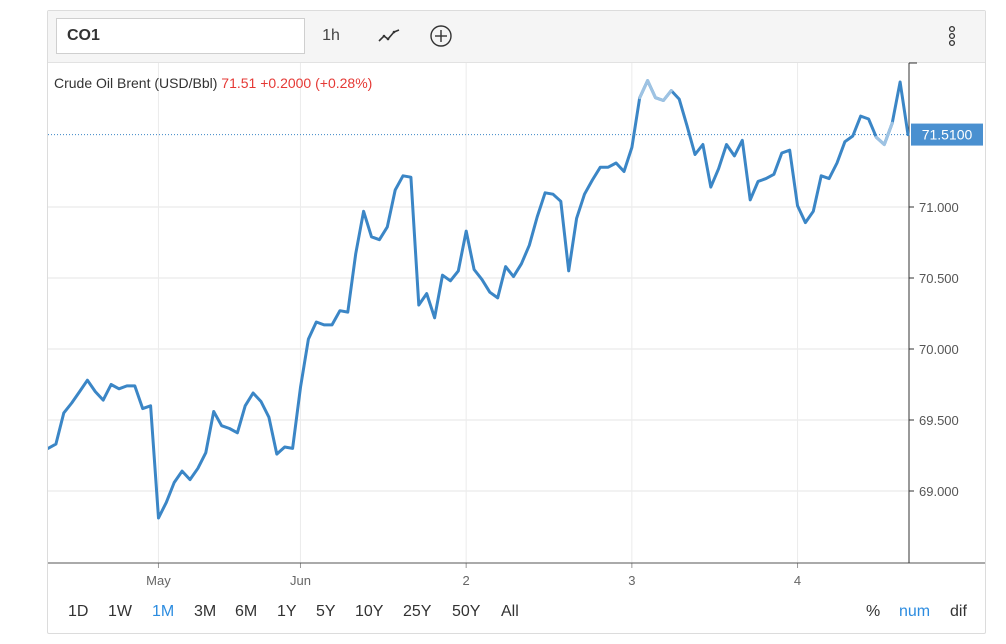  What do you see at coordinates (873, 611) in the screenshot?
I see `mode-percent: %` at bounding box center [873, 611].